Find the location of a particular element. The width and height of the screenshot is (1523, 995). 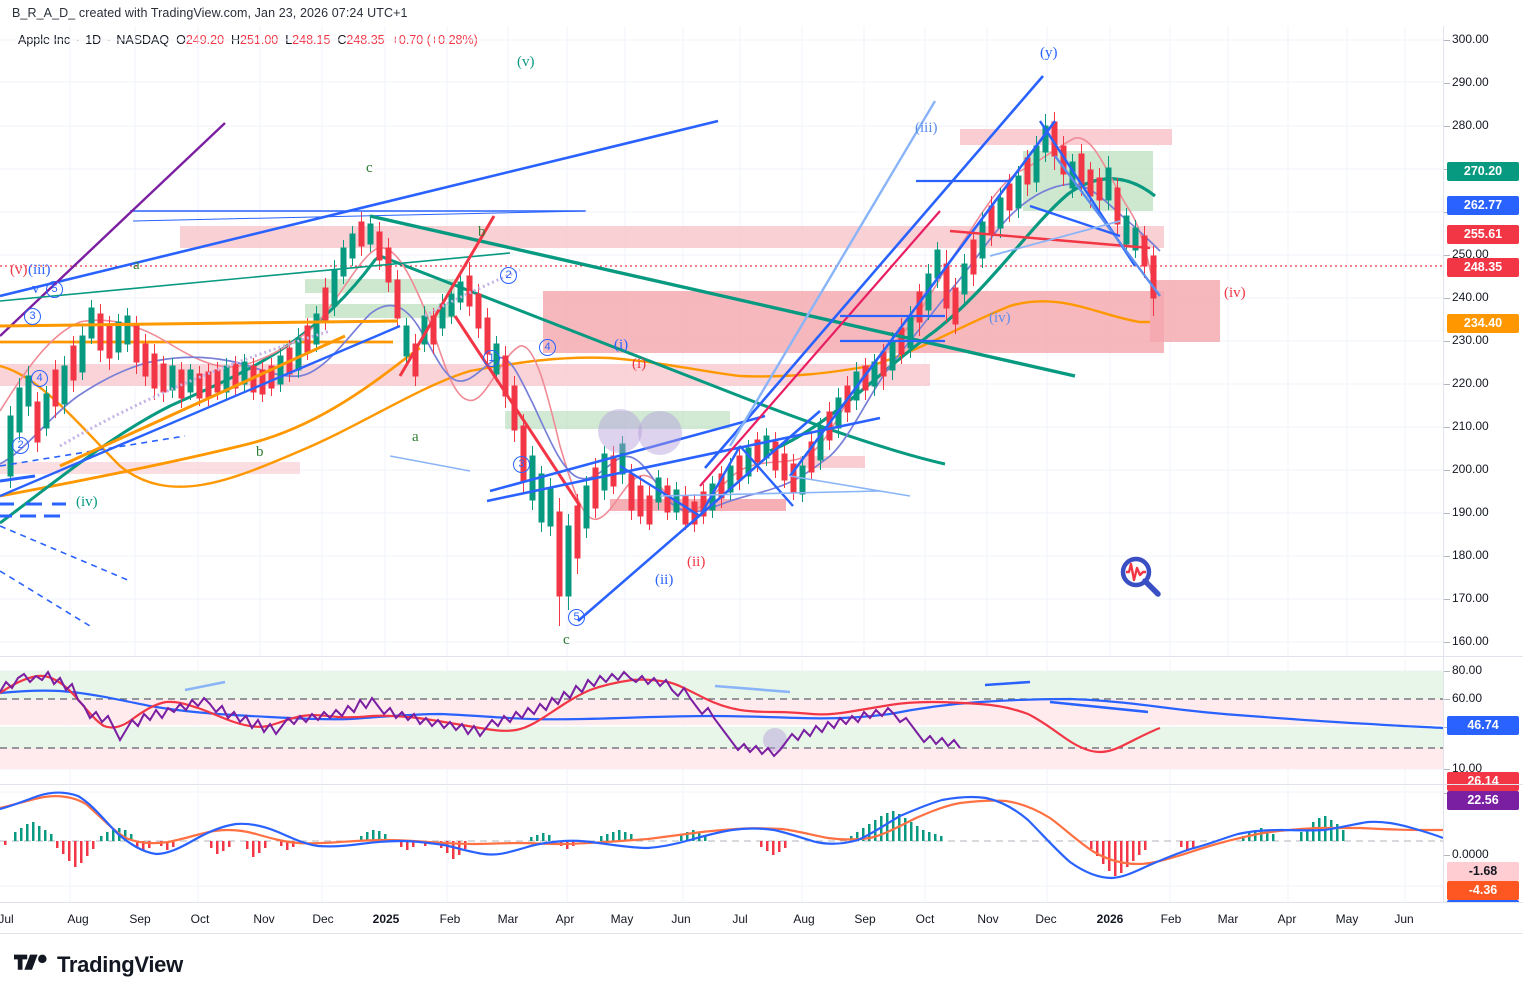

rsi-chart-svg is located at coordinates (722, 722).